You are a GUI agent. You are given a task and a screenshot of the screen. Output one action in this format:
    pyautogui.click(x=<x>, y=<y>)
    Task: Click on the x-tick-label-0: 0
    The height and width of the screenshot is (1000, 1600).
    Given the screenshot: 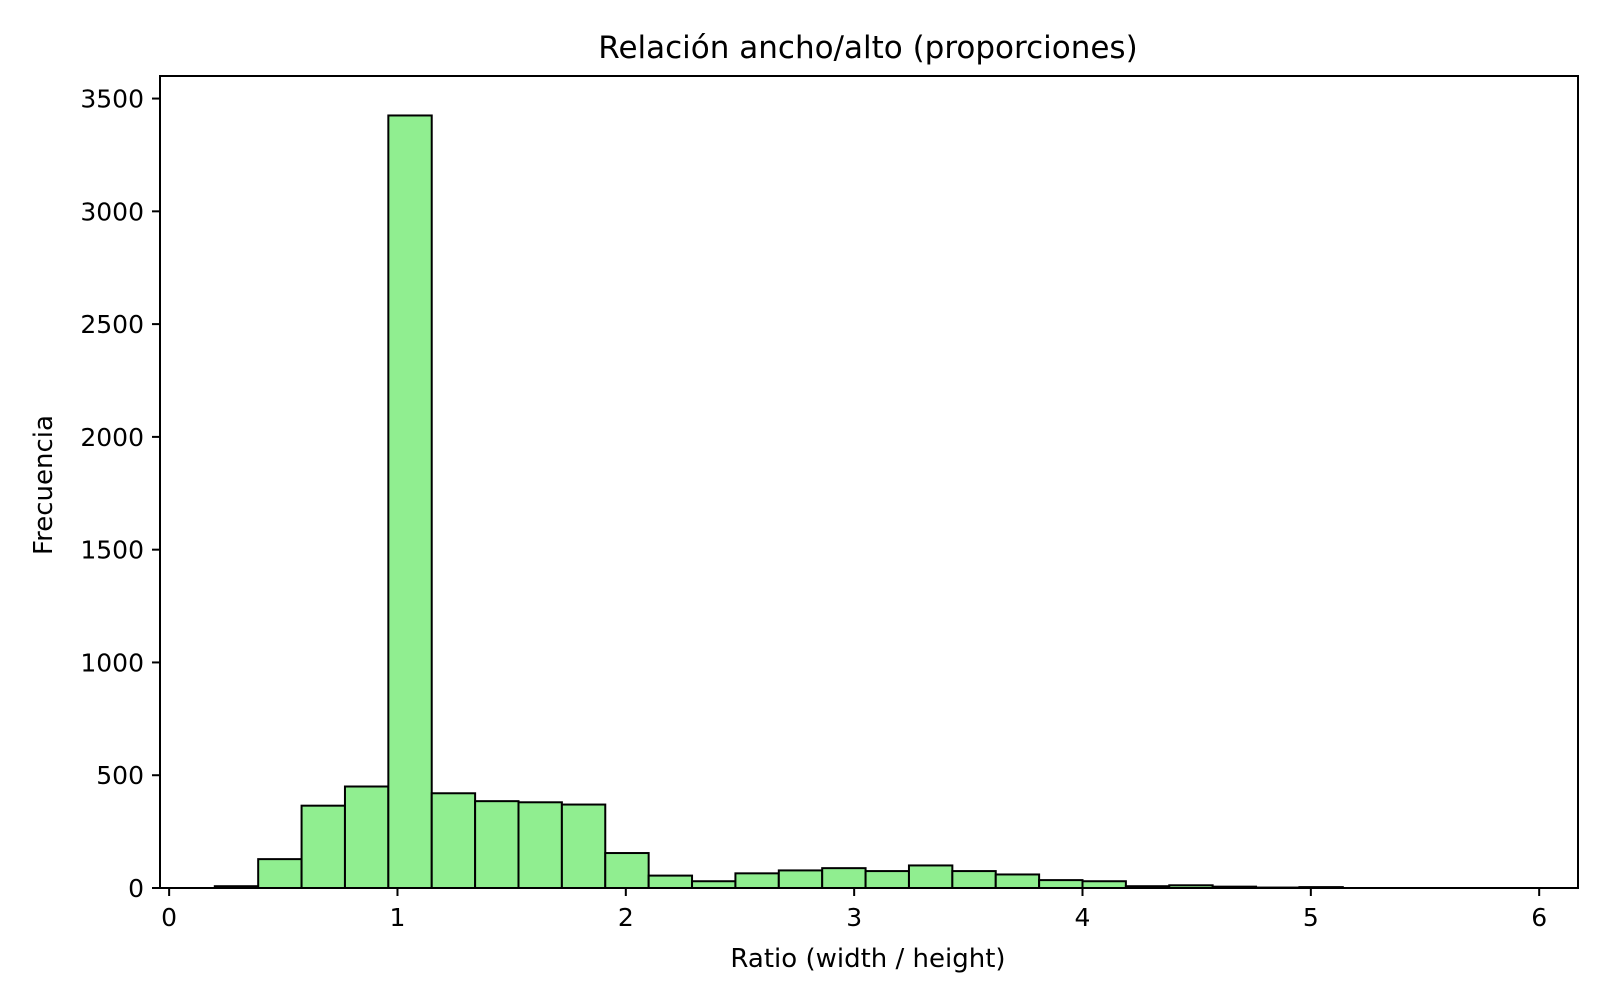 What is the action you would take?
    pyautogui.click(x=169, y=917)
    